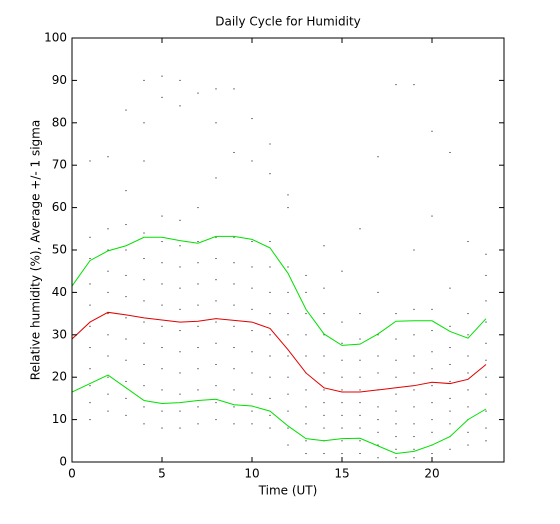 The image size is (560, 524). Describe the element at coordinates (431, 474) in the screenshot. I see `x-tick-label: 20` at that location.